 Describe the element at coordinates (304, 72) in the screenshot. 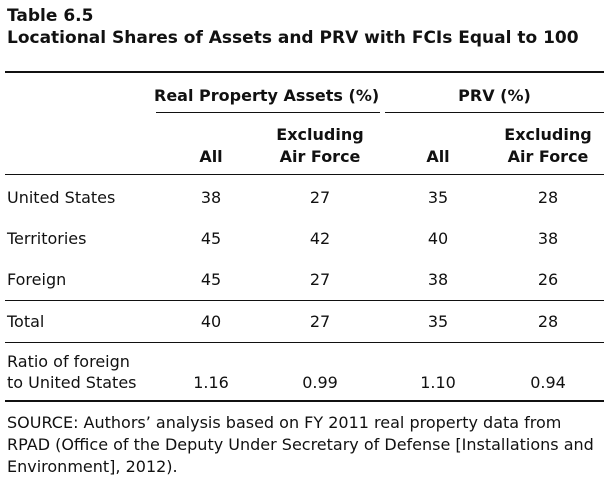

I see `top-rule` at that location.